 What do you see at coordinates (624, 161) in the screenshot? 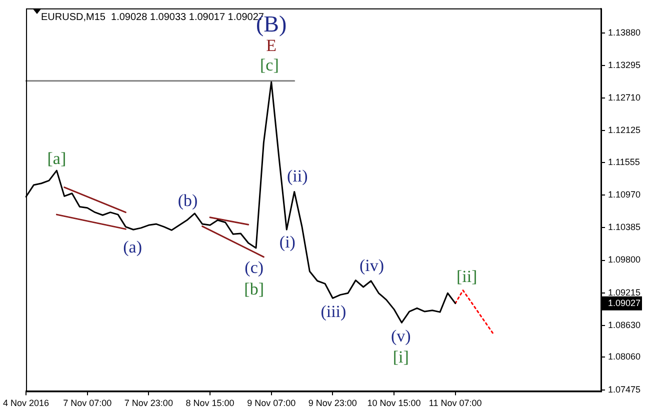
I see `y-tick-label: 1.11555` at bounding box center [624, 161].